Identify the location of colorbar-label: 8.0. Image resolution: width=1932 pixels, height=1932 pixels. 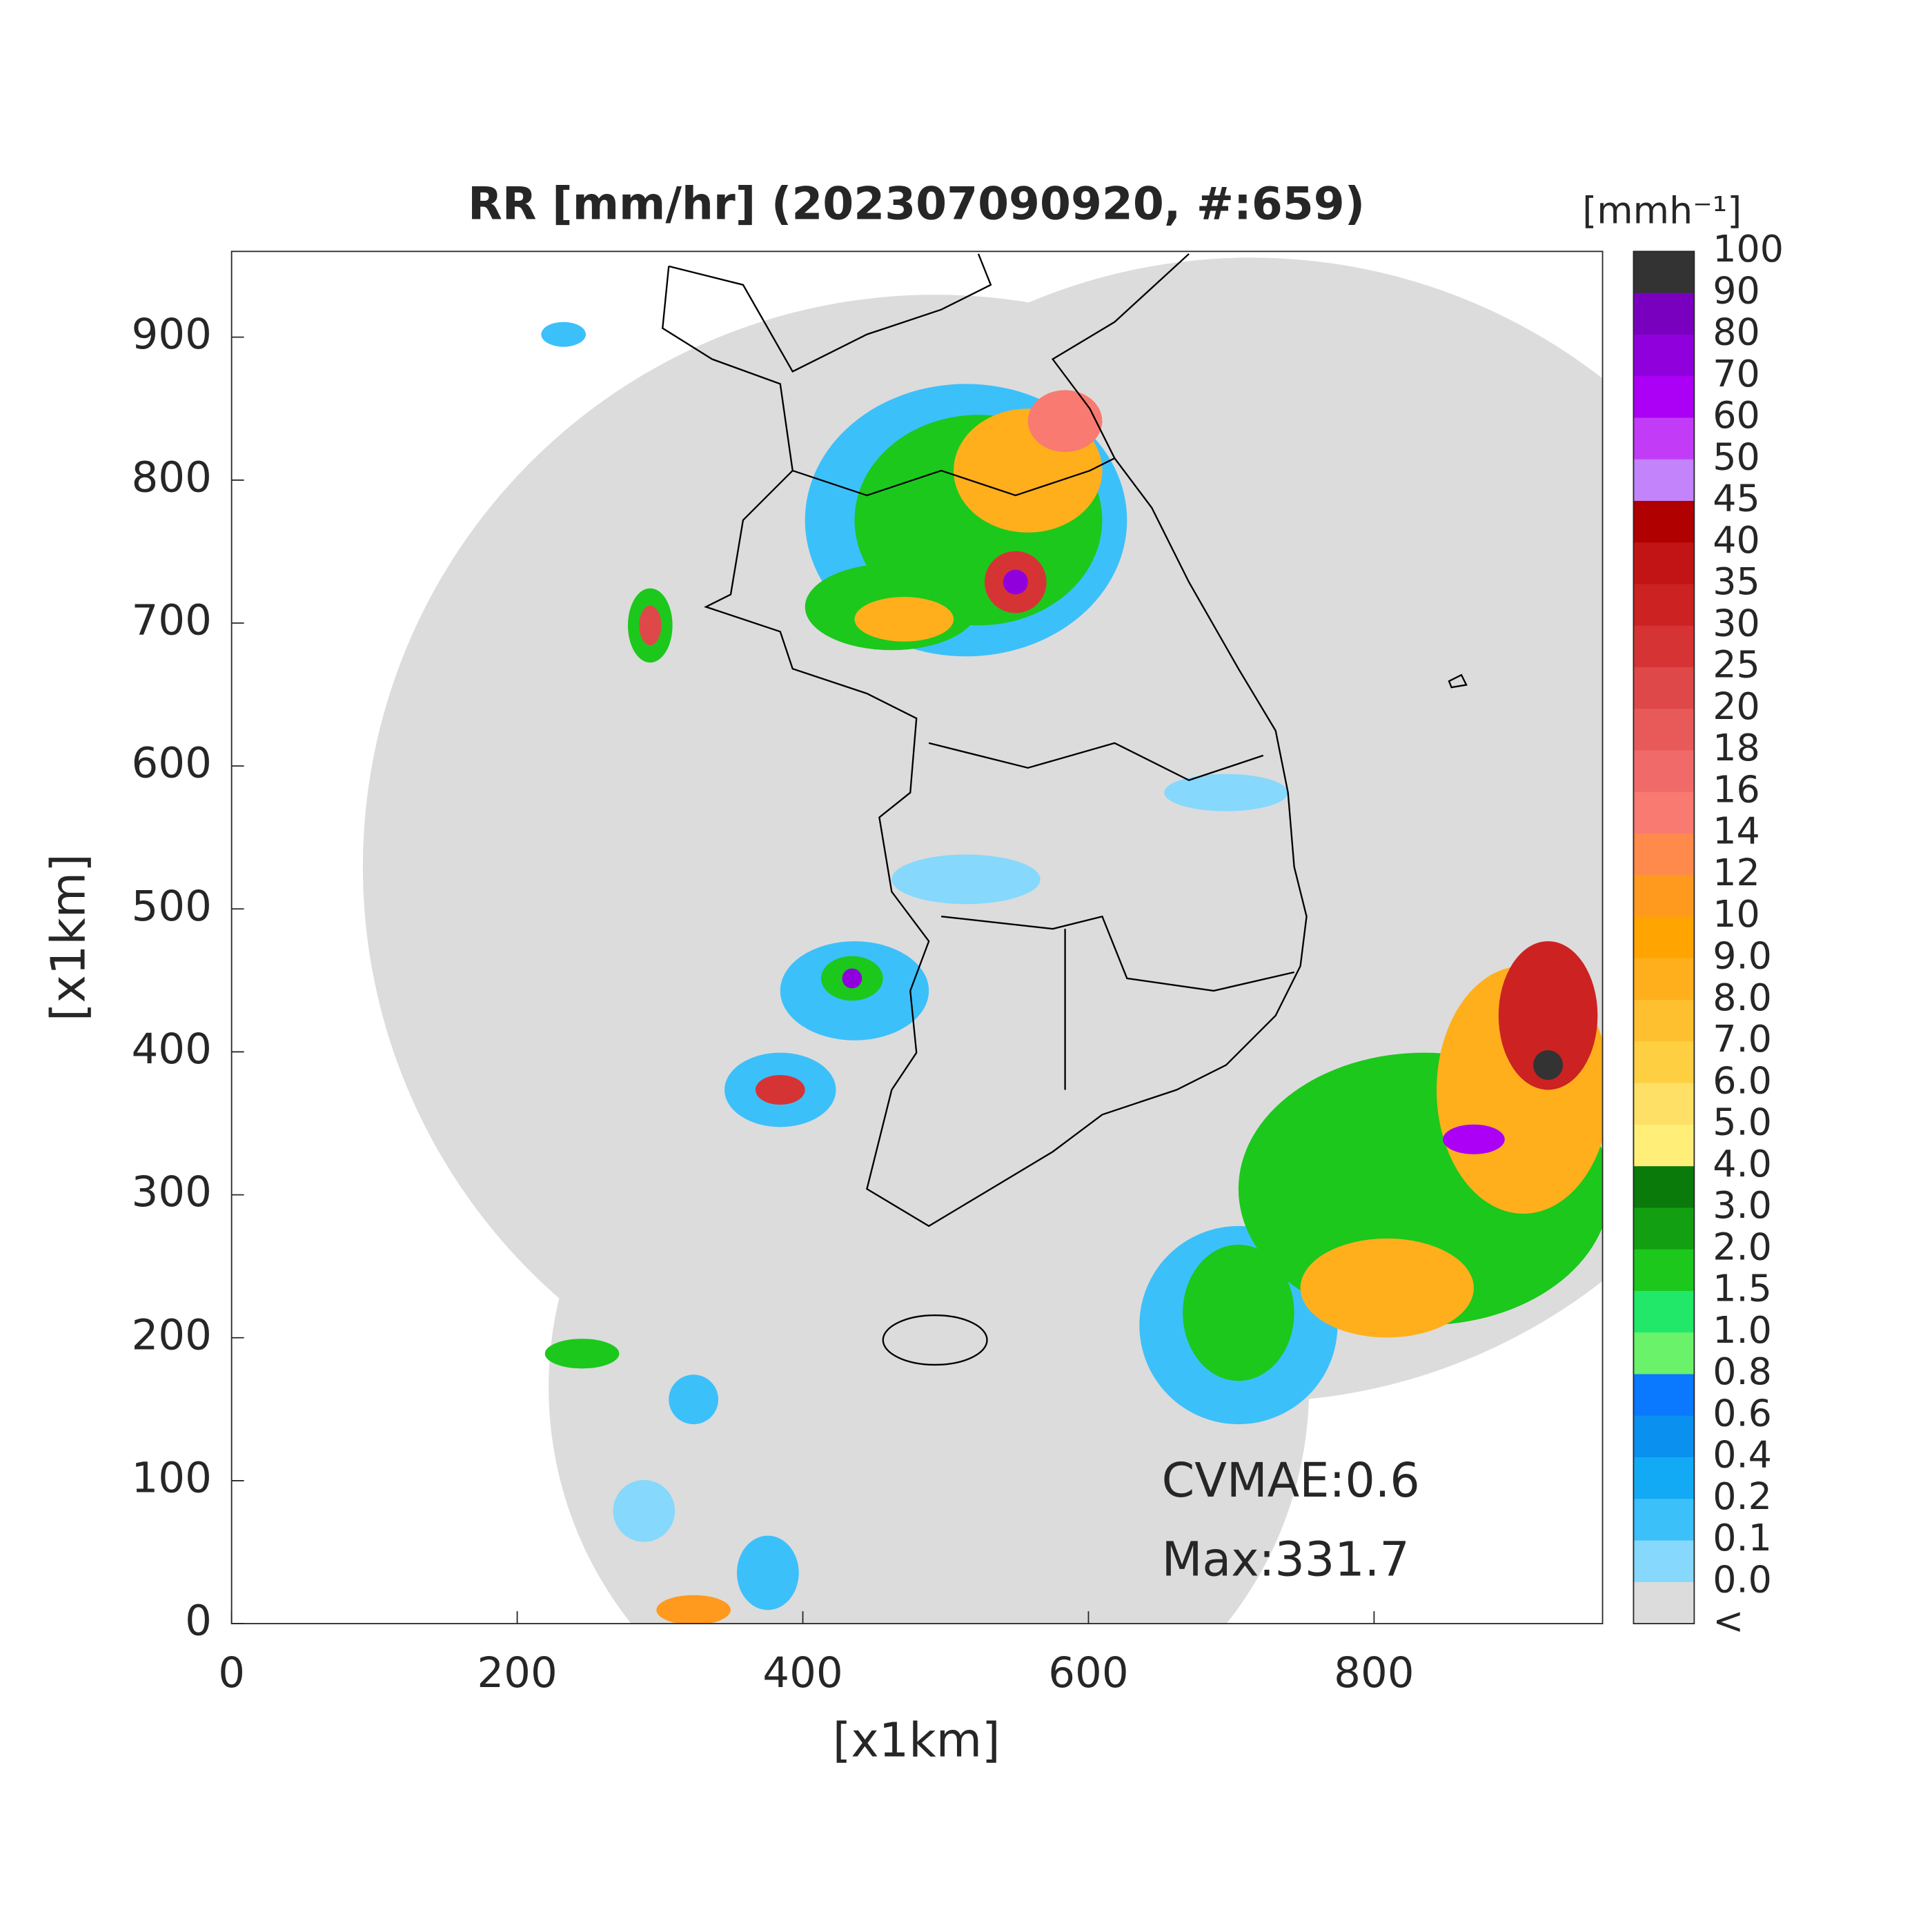
(1742, 997).